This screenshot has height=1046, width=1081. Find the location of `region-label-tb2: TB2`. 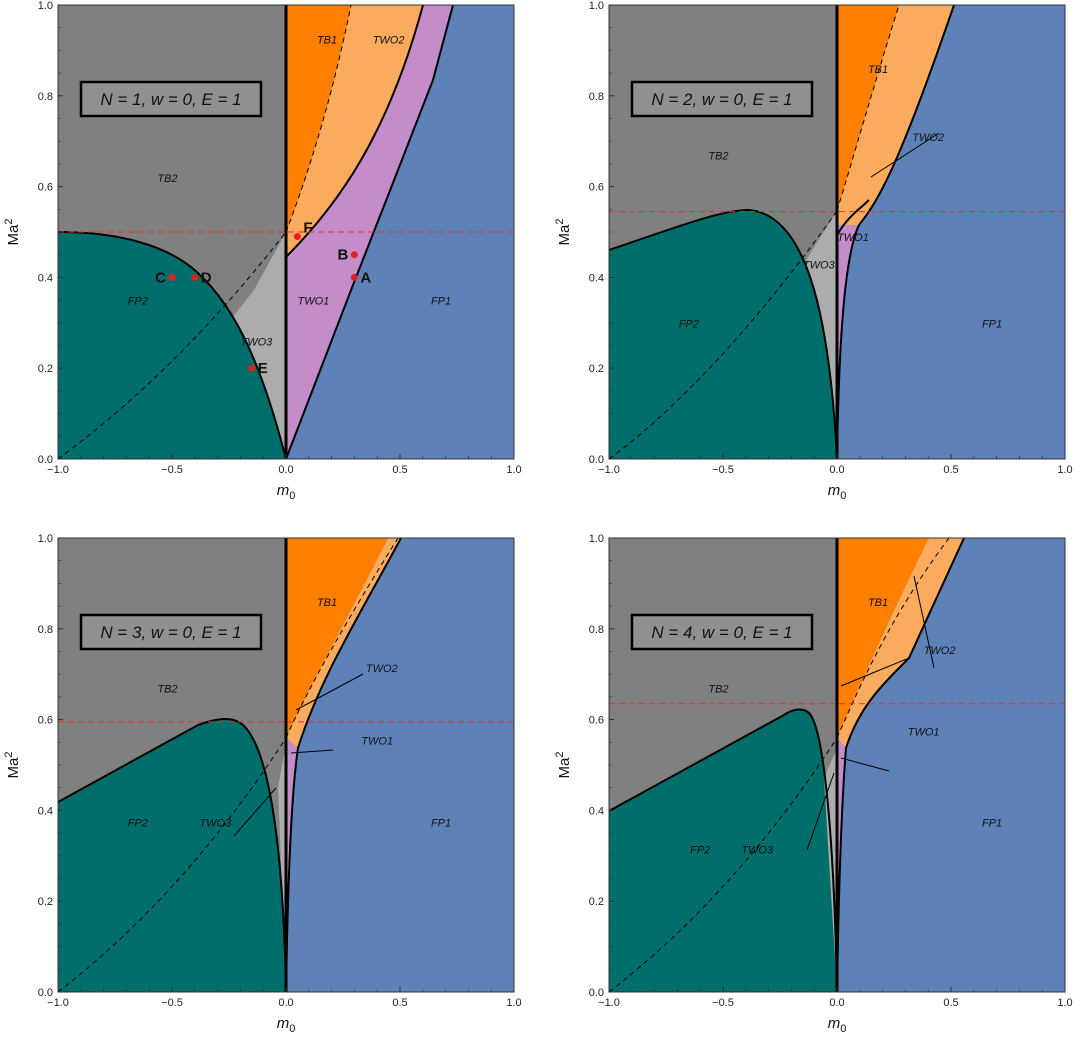

region-label-tb2: TB2 is located at coordinates (167, 689).